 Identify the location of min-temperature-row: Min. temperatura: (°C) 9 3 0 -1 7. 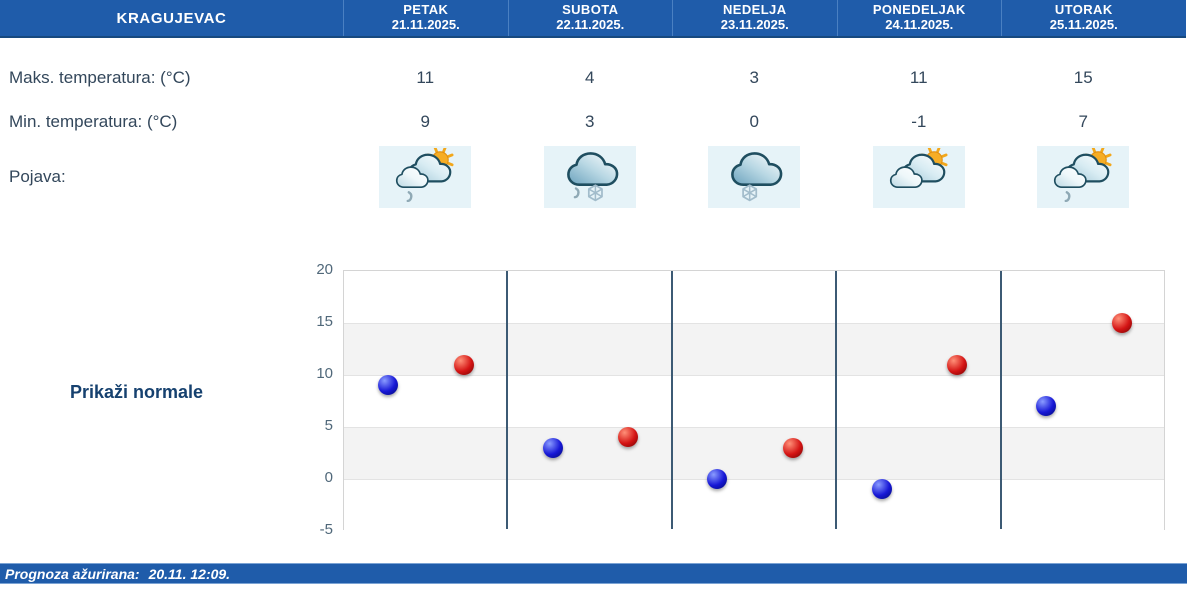
(582, 122).